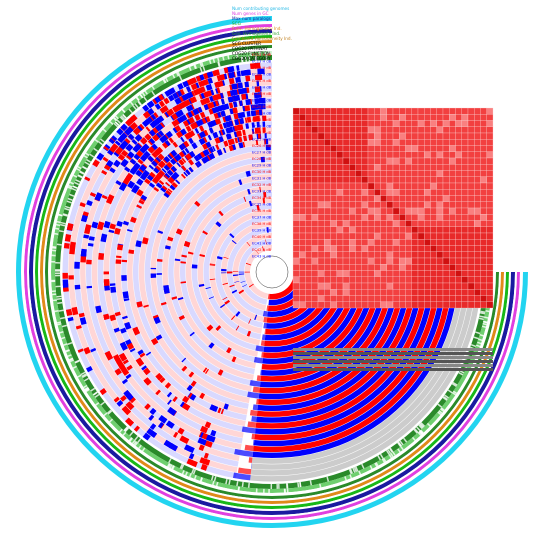 The width and height of the screenshot is (550, 545). I want to click on genome-label: EC43 H dB, so click(262, 257).